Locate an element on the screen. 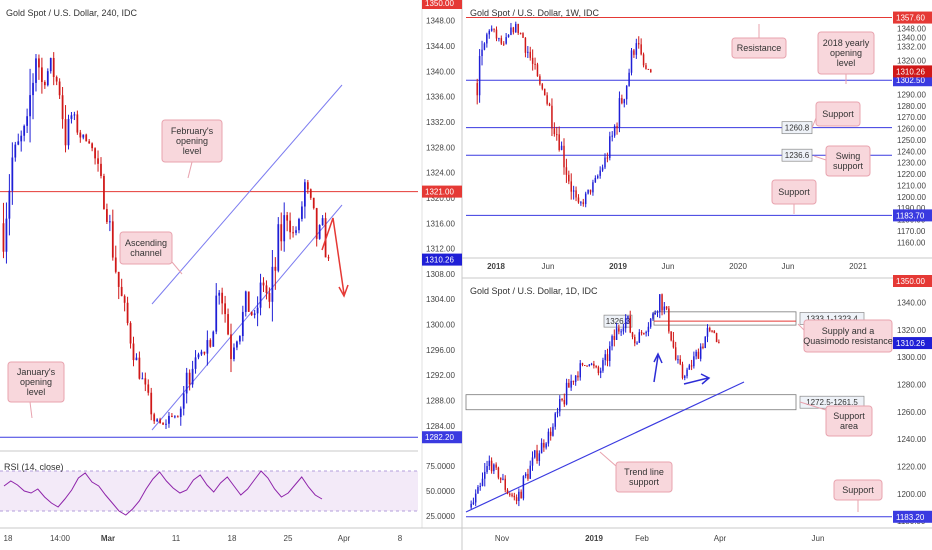 This screenshot has width=932, height=550. h4-ytick: 1308.00 is located at coordinates (440, 274).